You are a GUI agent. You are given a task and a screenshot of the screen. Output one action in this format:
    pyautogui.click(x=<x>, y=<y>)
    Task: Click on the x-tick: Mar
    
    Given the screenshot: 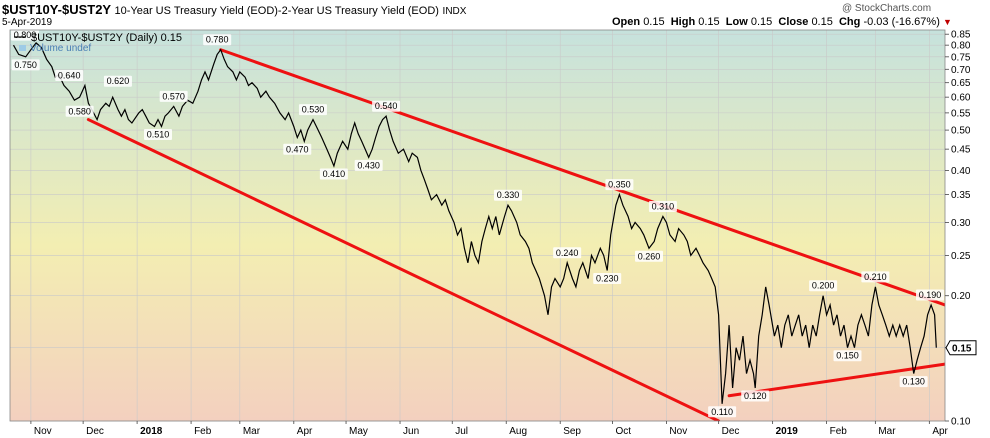 What is the action you would take?
    pyautogui.click(x=885, y=429)
    